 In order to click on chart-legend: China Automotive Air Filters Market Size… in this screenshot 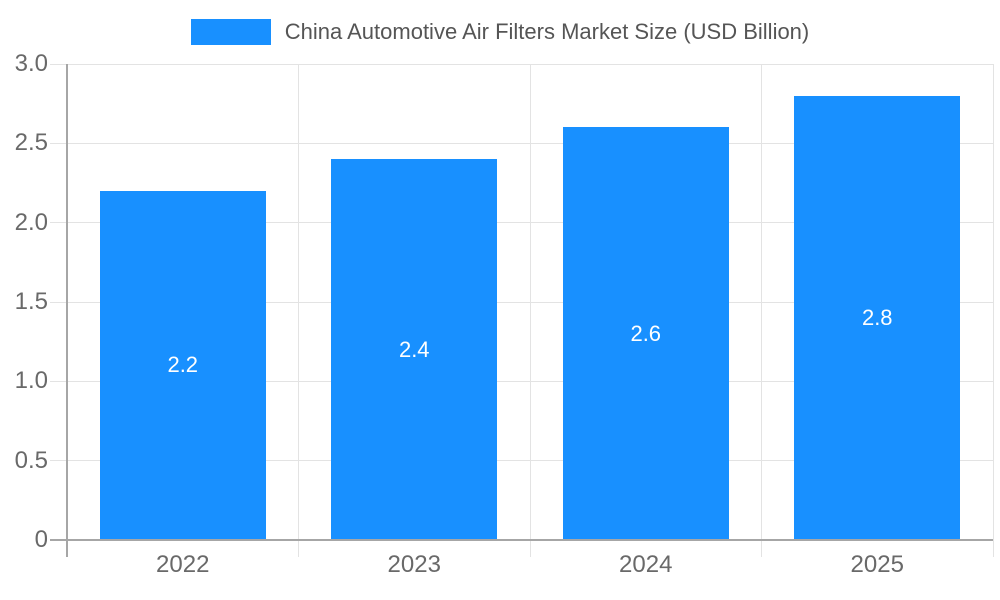, I will do `click(500, 32)`.